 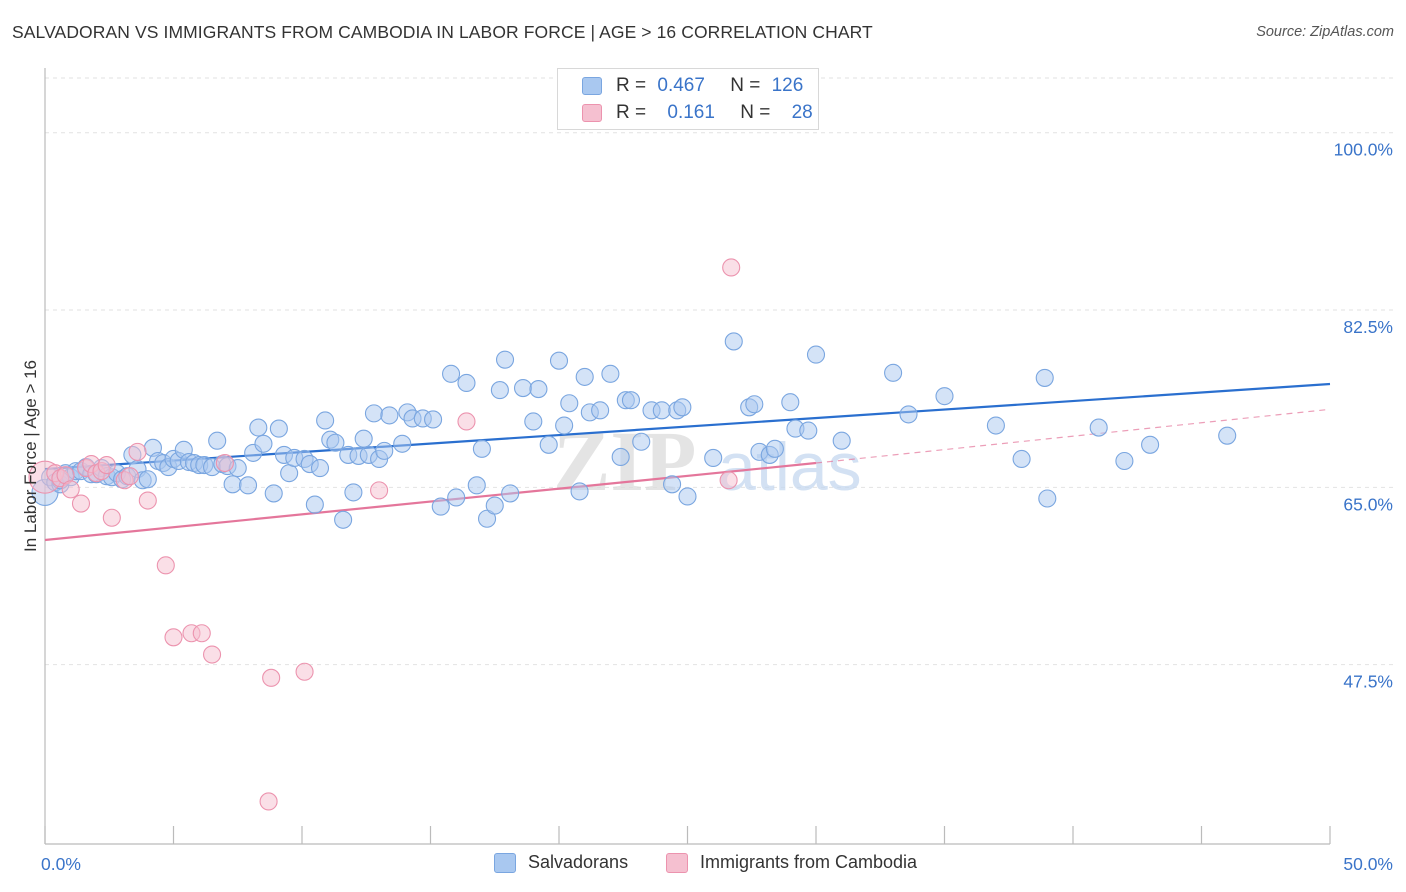 What do you see at coordinates (578, 862) in the screenshot?
I see `legend-label-salvadorans: Salvadorans` at bounding box center [578, 862].